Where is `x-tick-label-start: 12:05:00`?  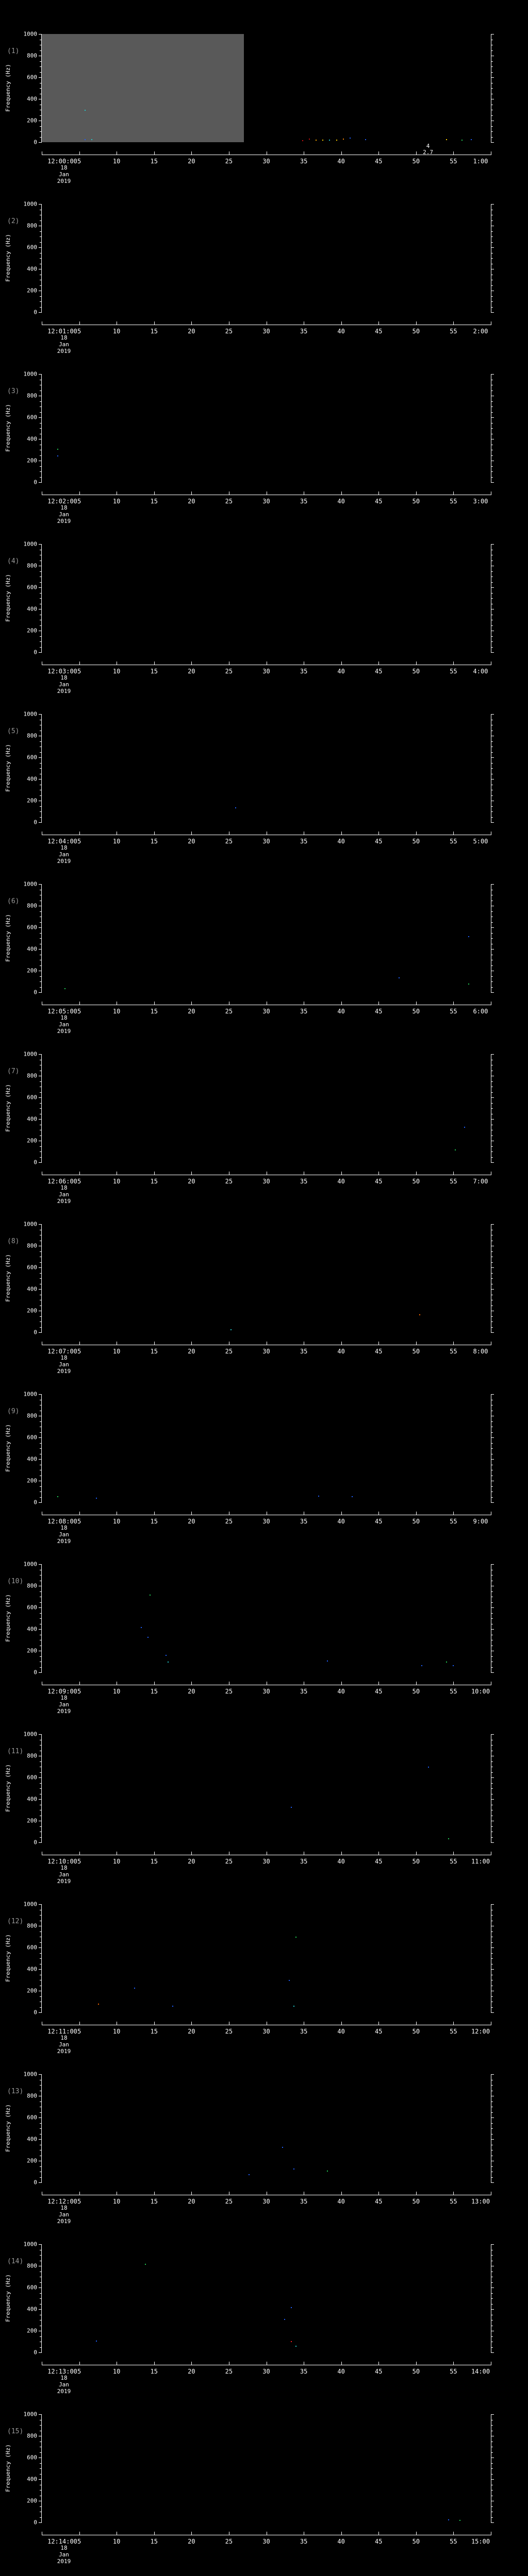
x-tick-label-start: 12:05:00 is located at coordinates (62, 1011).